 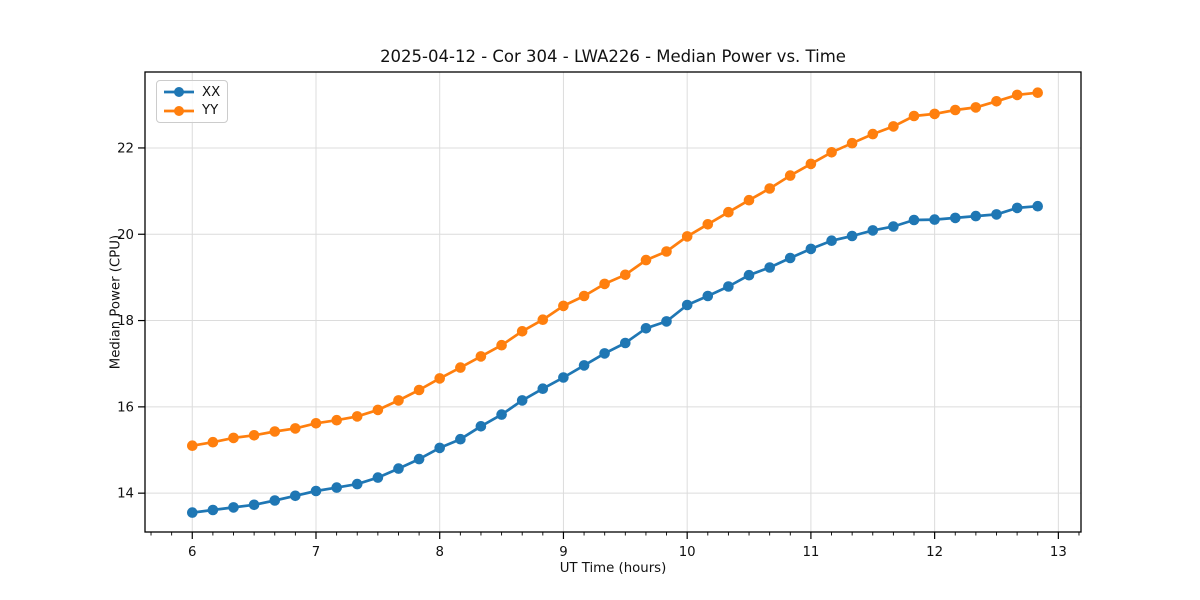 I want to click on x-tick-label: 6, so click(x=192, y=552).